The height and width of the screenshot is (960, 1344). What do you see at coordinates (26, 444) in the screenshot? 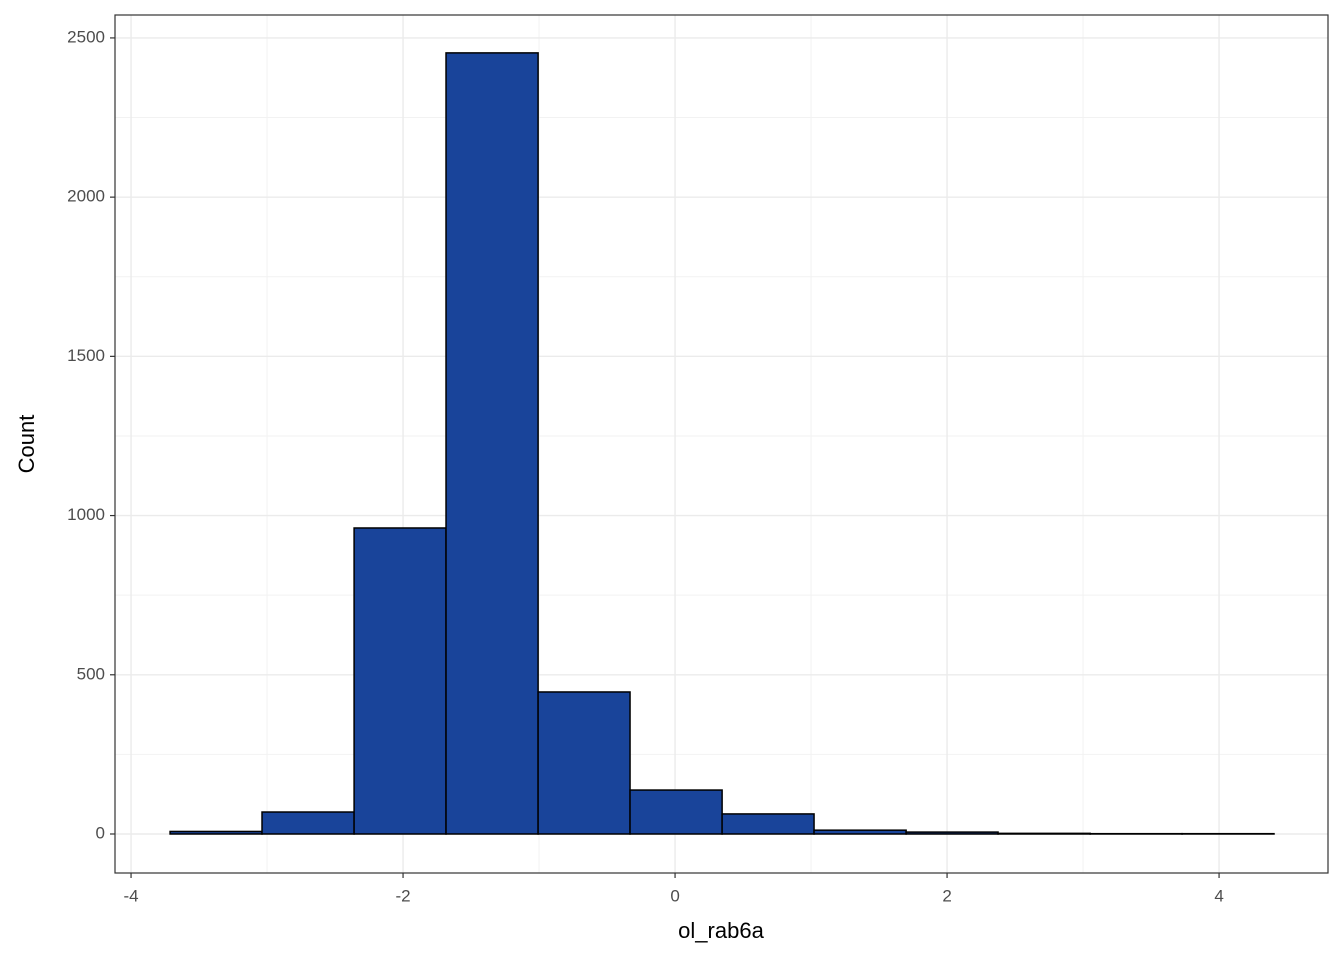
I see `y-axis-title: Count` at bounding box center [26, 444].